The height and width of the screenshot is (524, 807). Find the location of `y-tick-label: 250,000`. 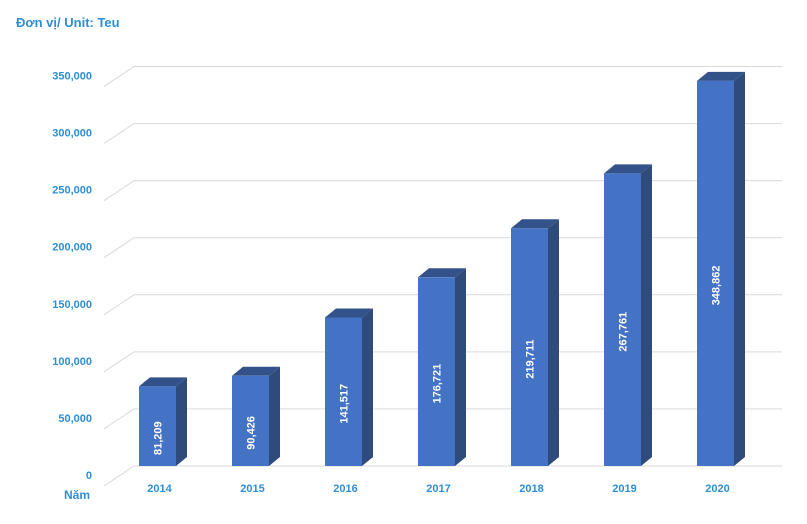

y-tick-label: 250,000 is located at coordinates (72, 191).